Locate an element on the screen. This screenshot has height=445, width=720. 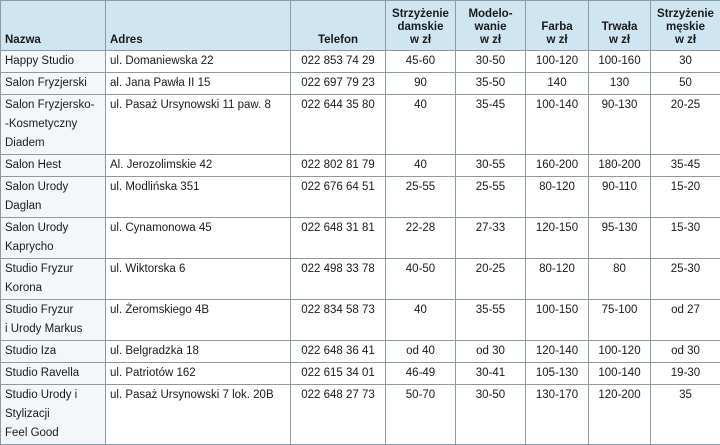
table-cell: ul. Patriotów 162 is located at coordinates (198, 373).